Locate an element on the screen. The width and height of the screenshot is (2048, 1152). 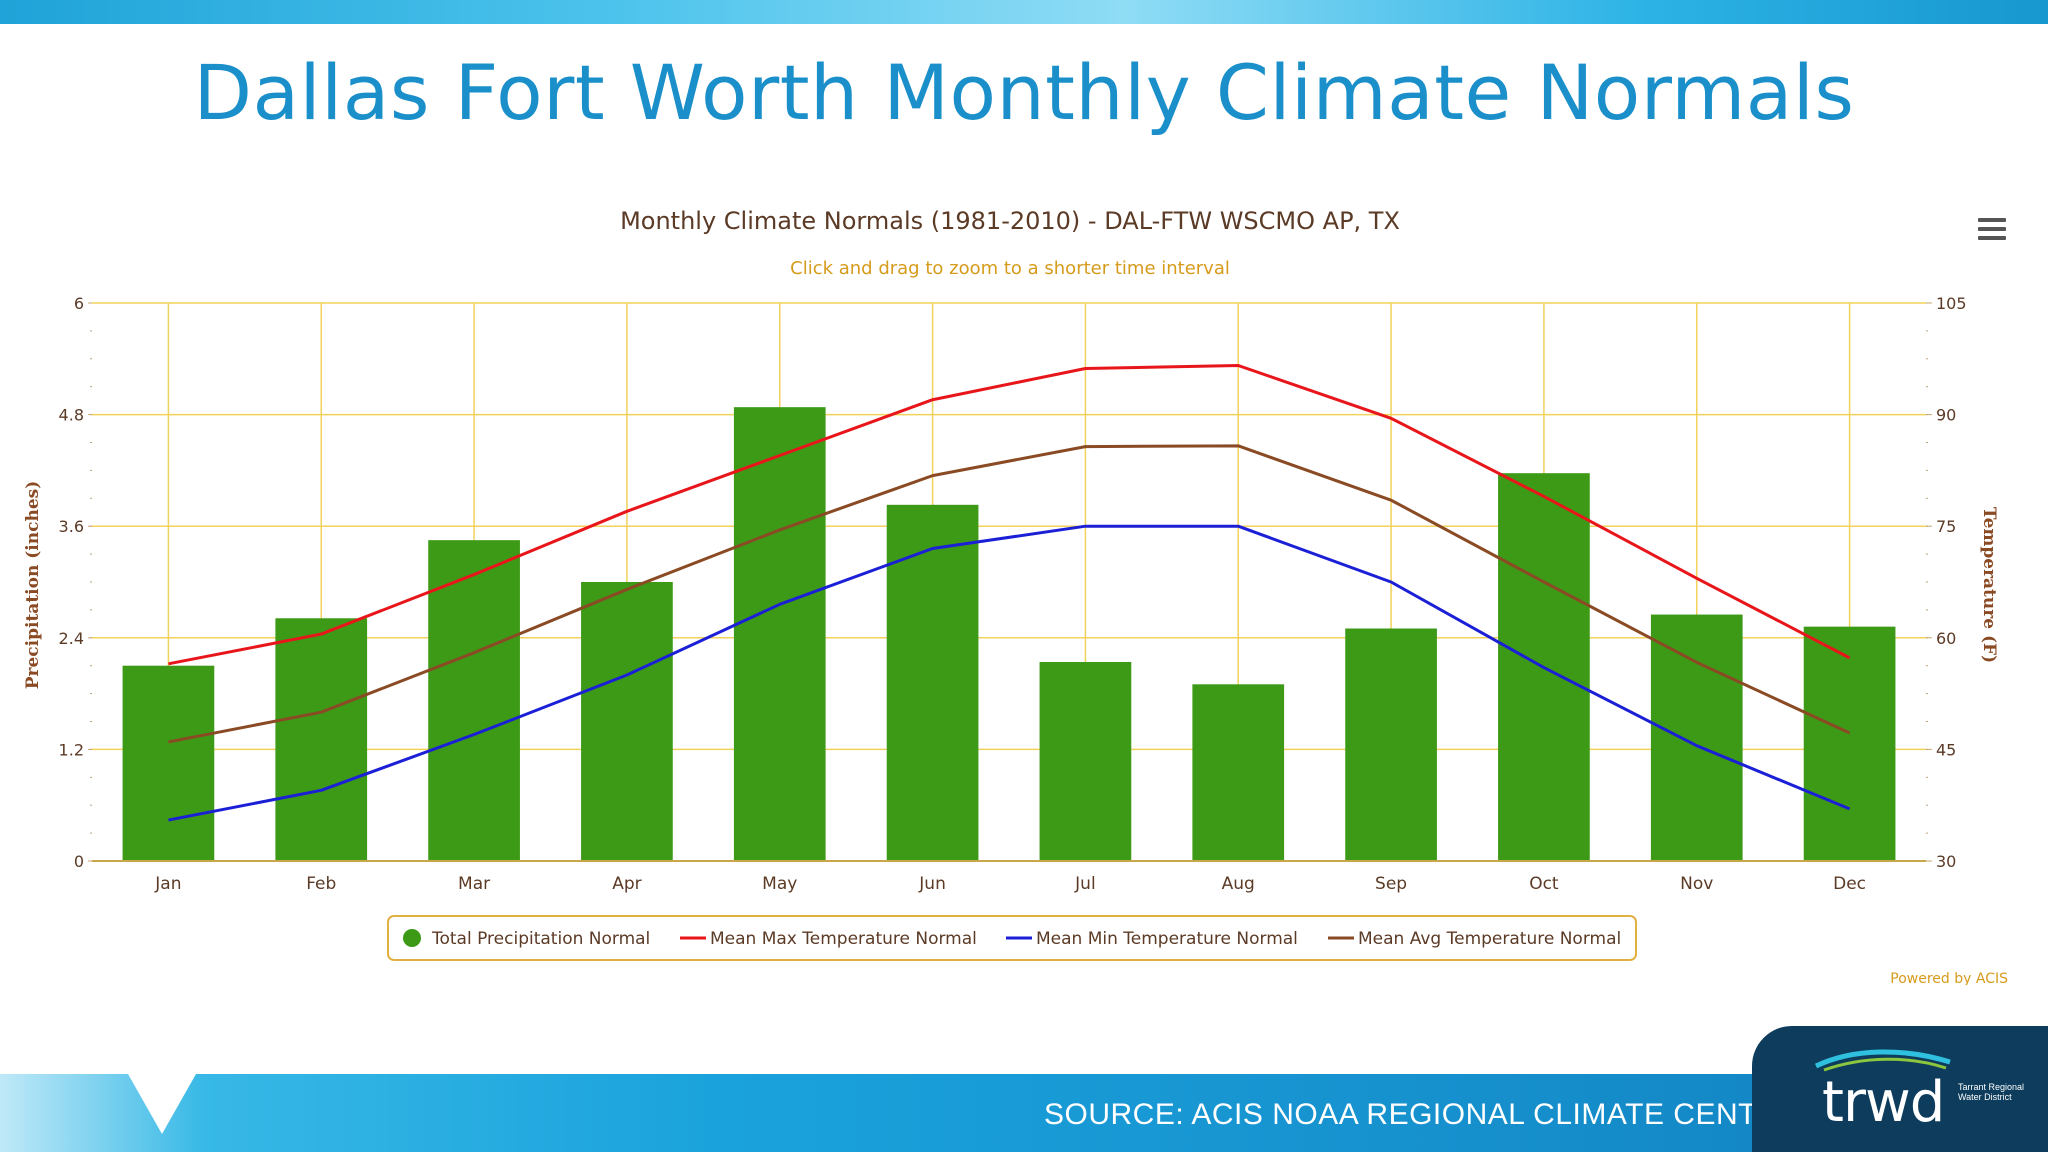
precip-bar-jan is located at coordinates (168, 763).